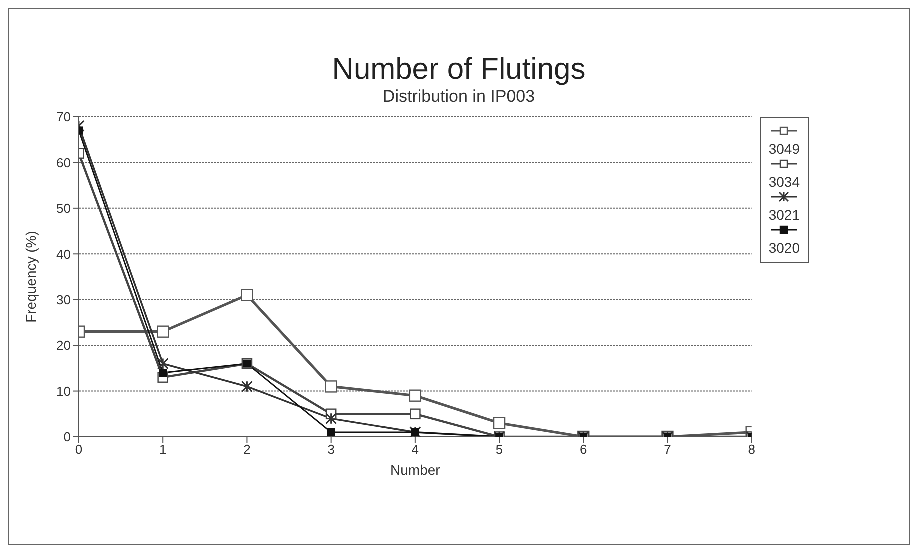  I want to click on y-tick-label: 10, so click(63, 391).